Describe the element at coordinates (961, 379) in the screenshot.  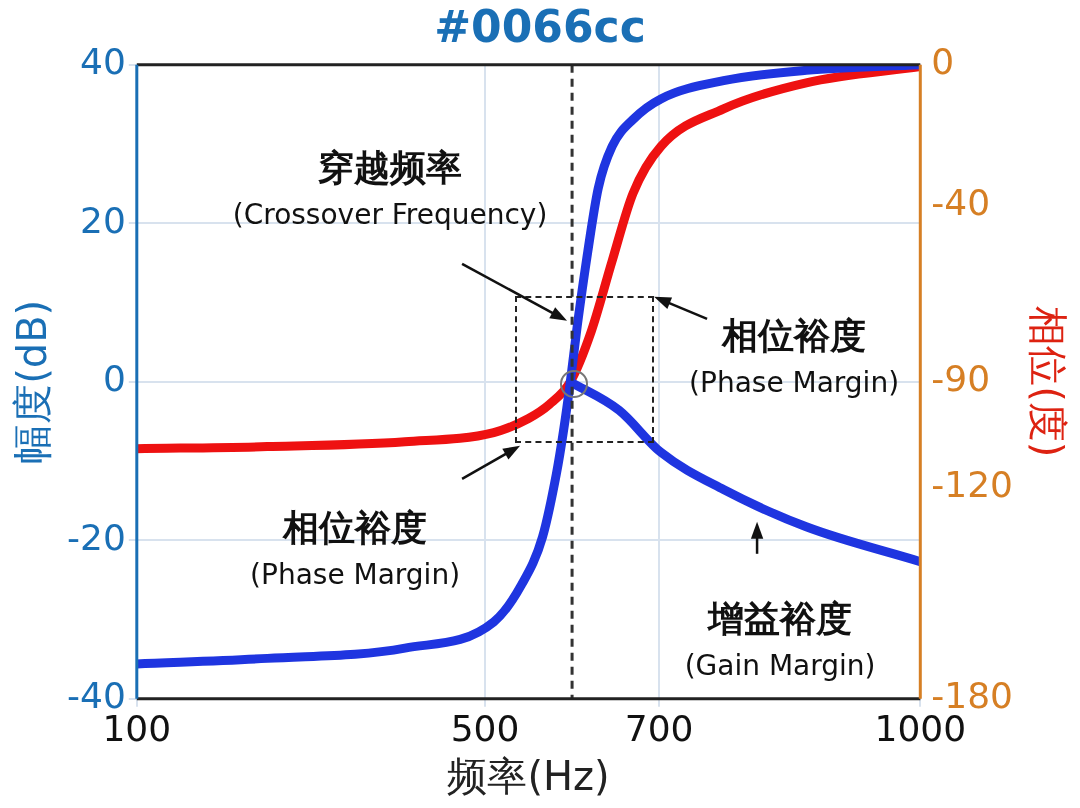
I see `y2-tick-label: -90` at that location.